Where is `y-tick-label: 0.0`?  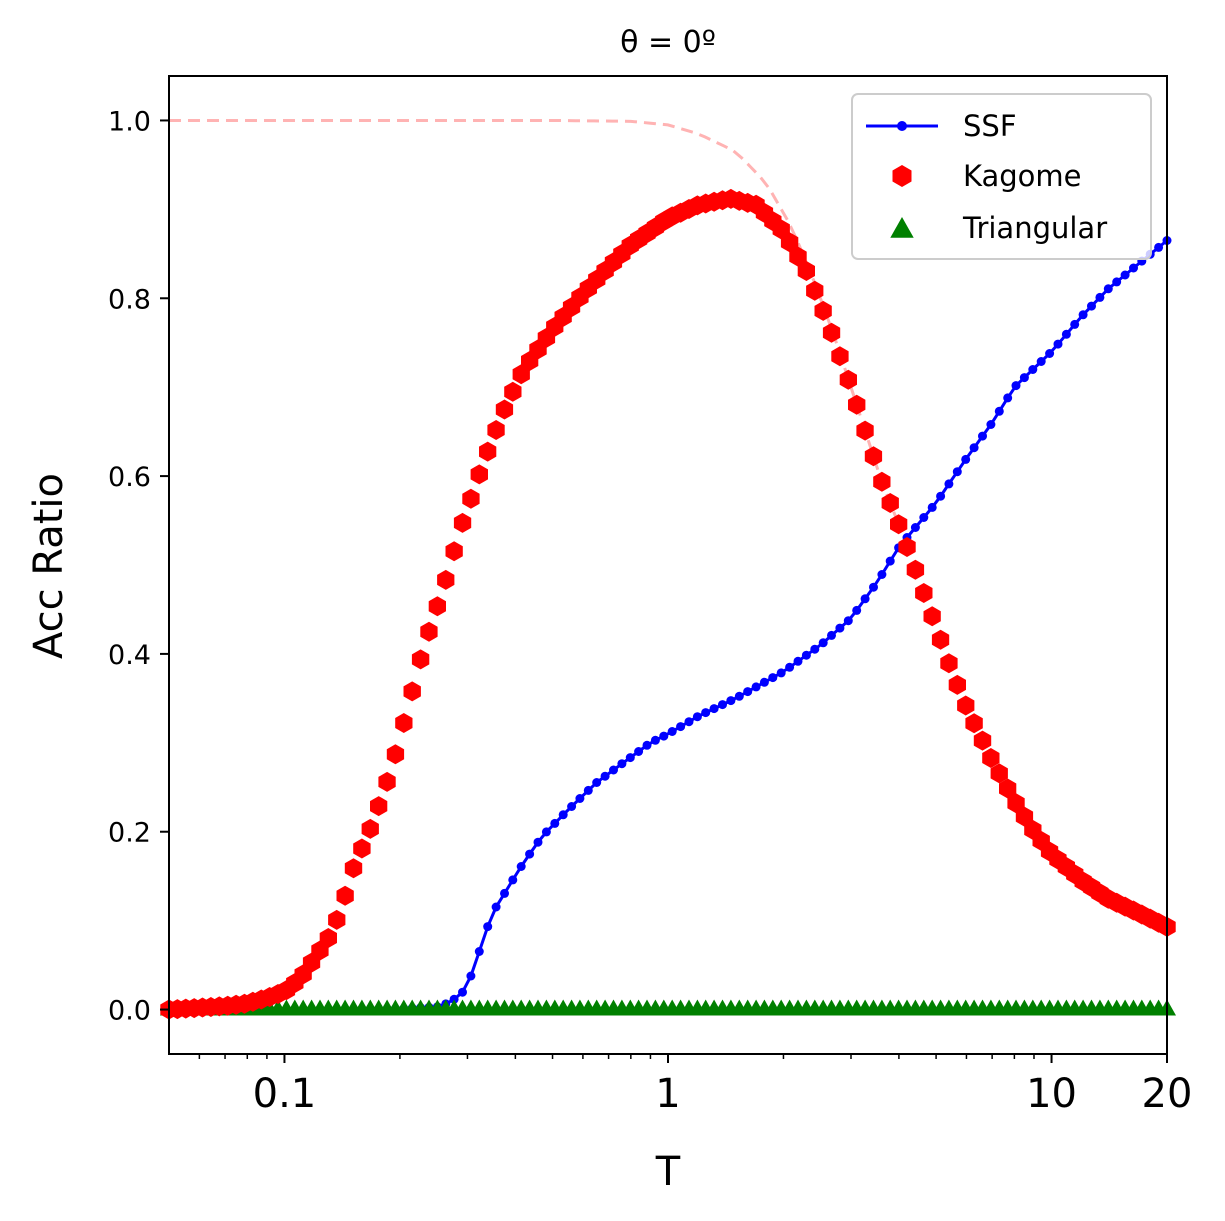
y-tick-label: 0.0 is located at coordinates (129, 1011).